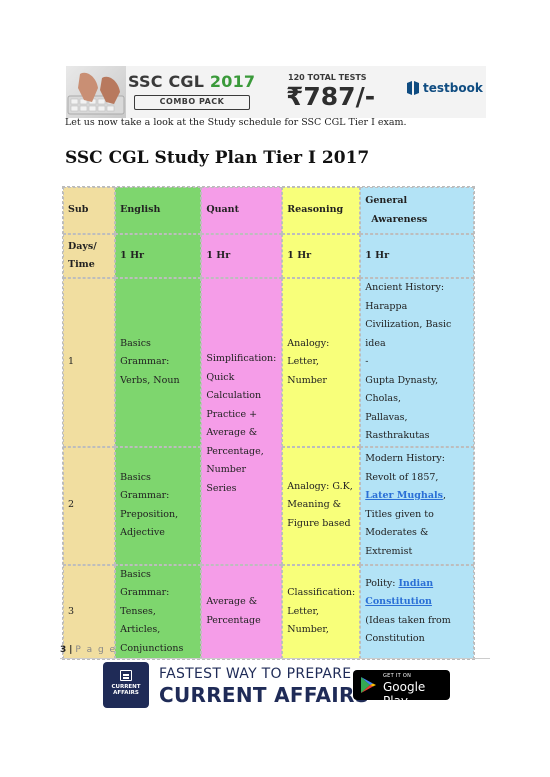 The height and width of the screenshot is (777, 550). Describe the element at coordinates (255, 674) in the screenshot. I see `ad-tagline: FASTEST WAY TO PREPARE` at that location.